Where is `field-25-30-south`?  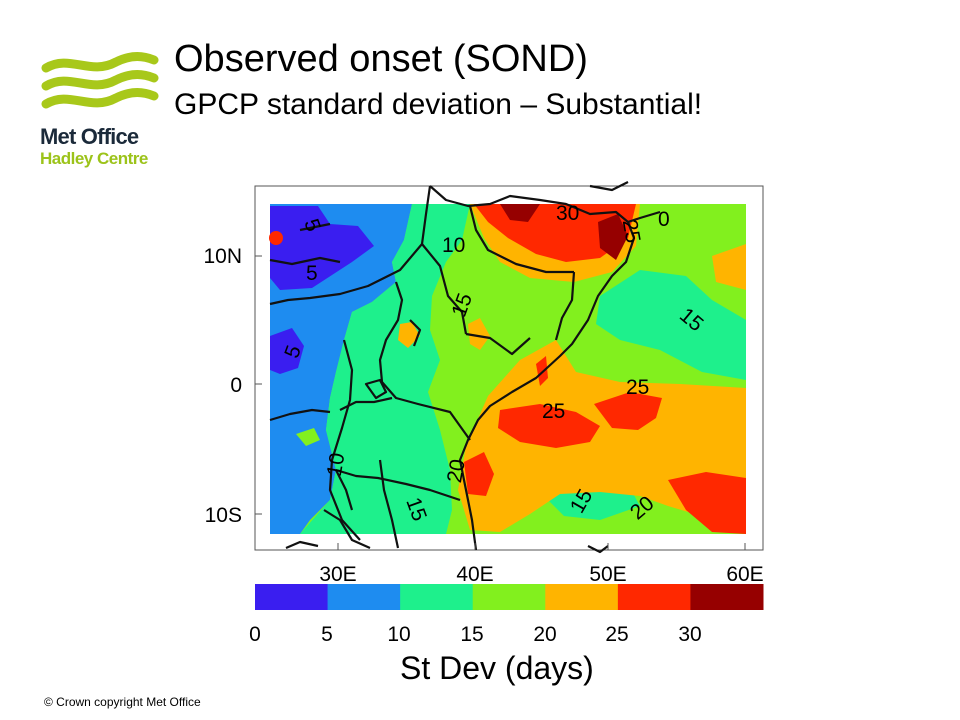
field-25-30-south is located at coordinates (549, 426).